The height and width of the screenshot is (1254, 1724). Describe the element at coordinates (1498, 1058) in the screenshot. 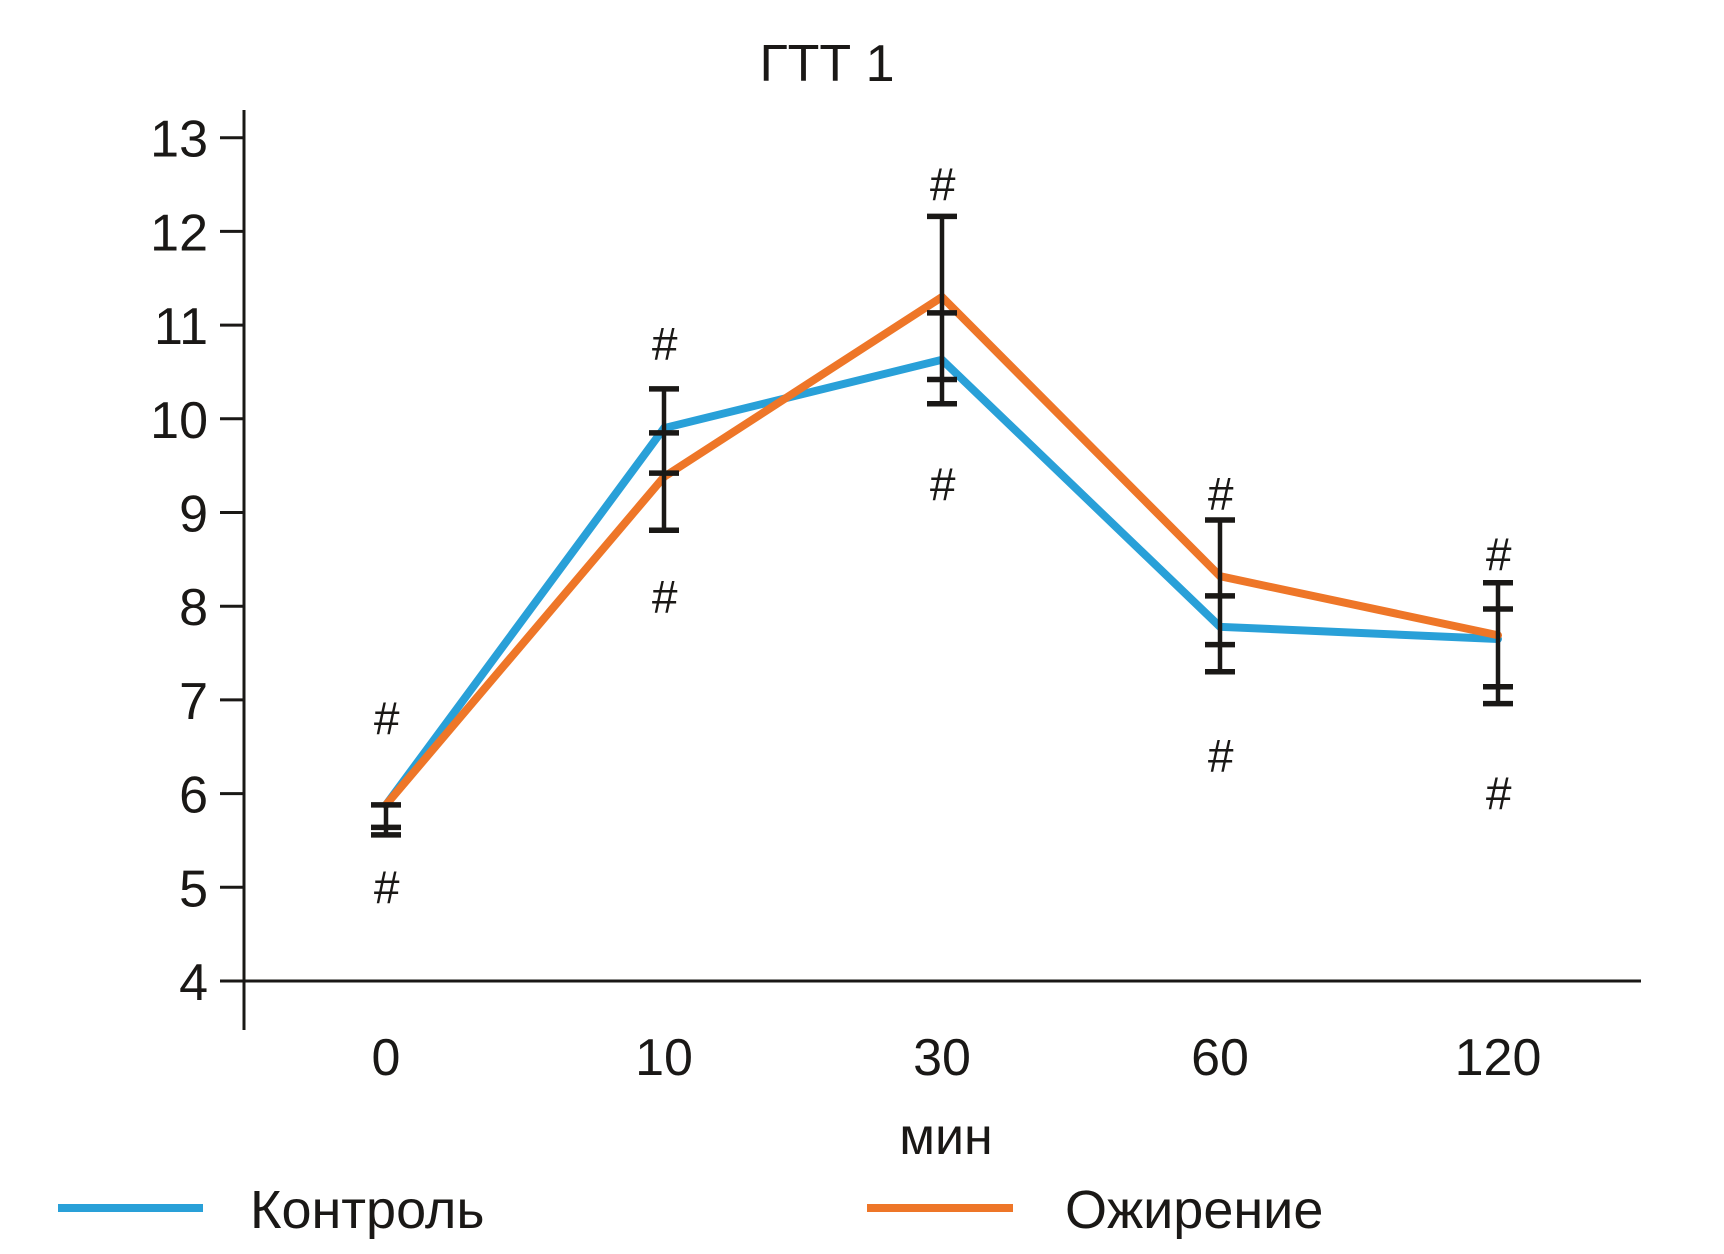

I see `x-tick-label: 120` at that location.